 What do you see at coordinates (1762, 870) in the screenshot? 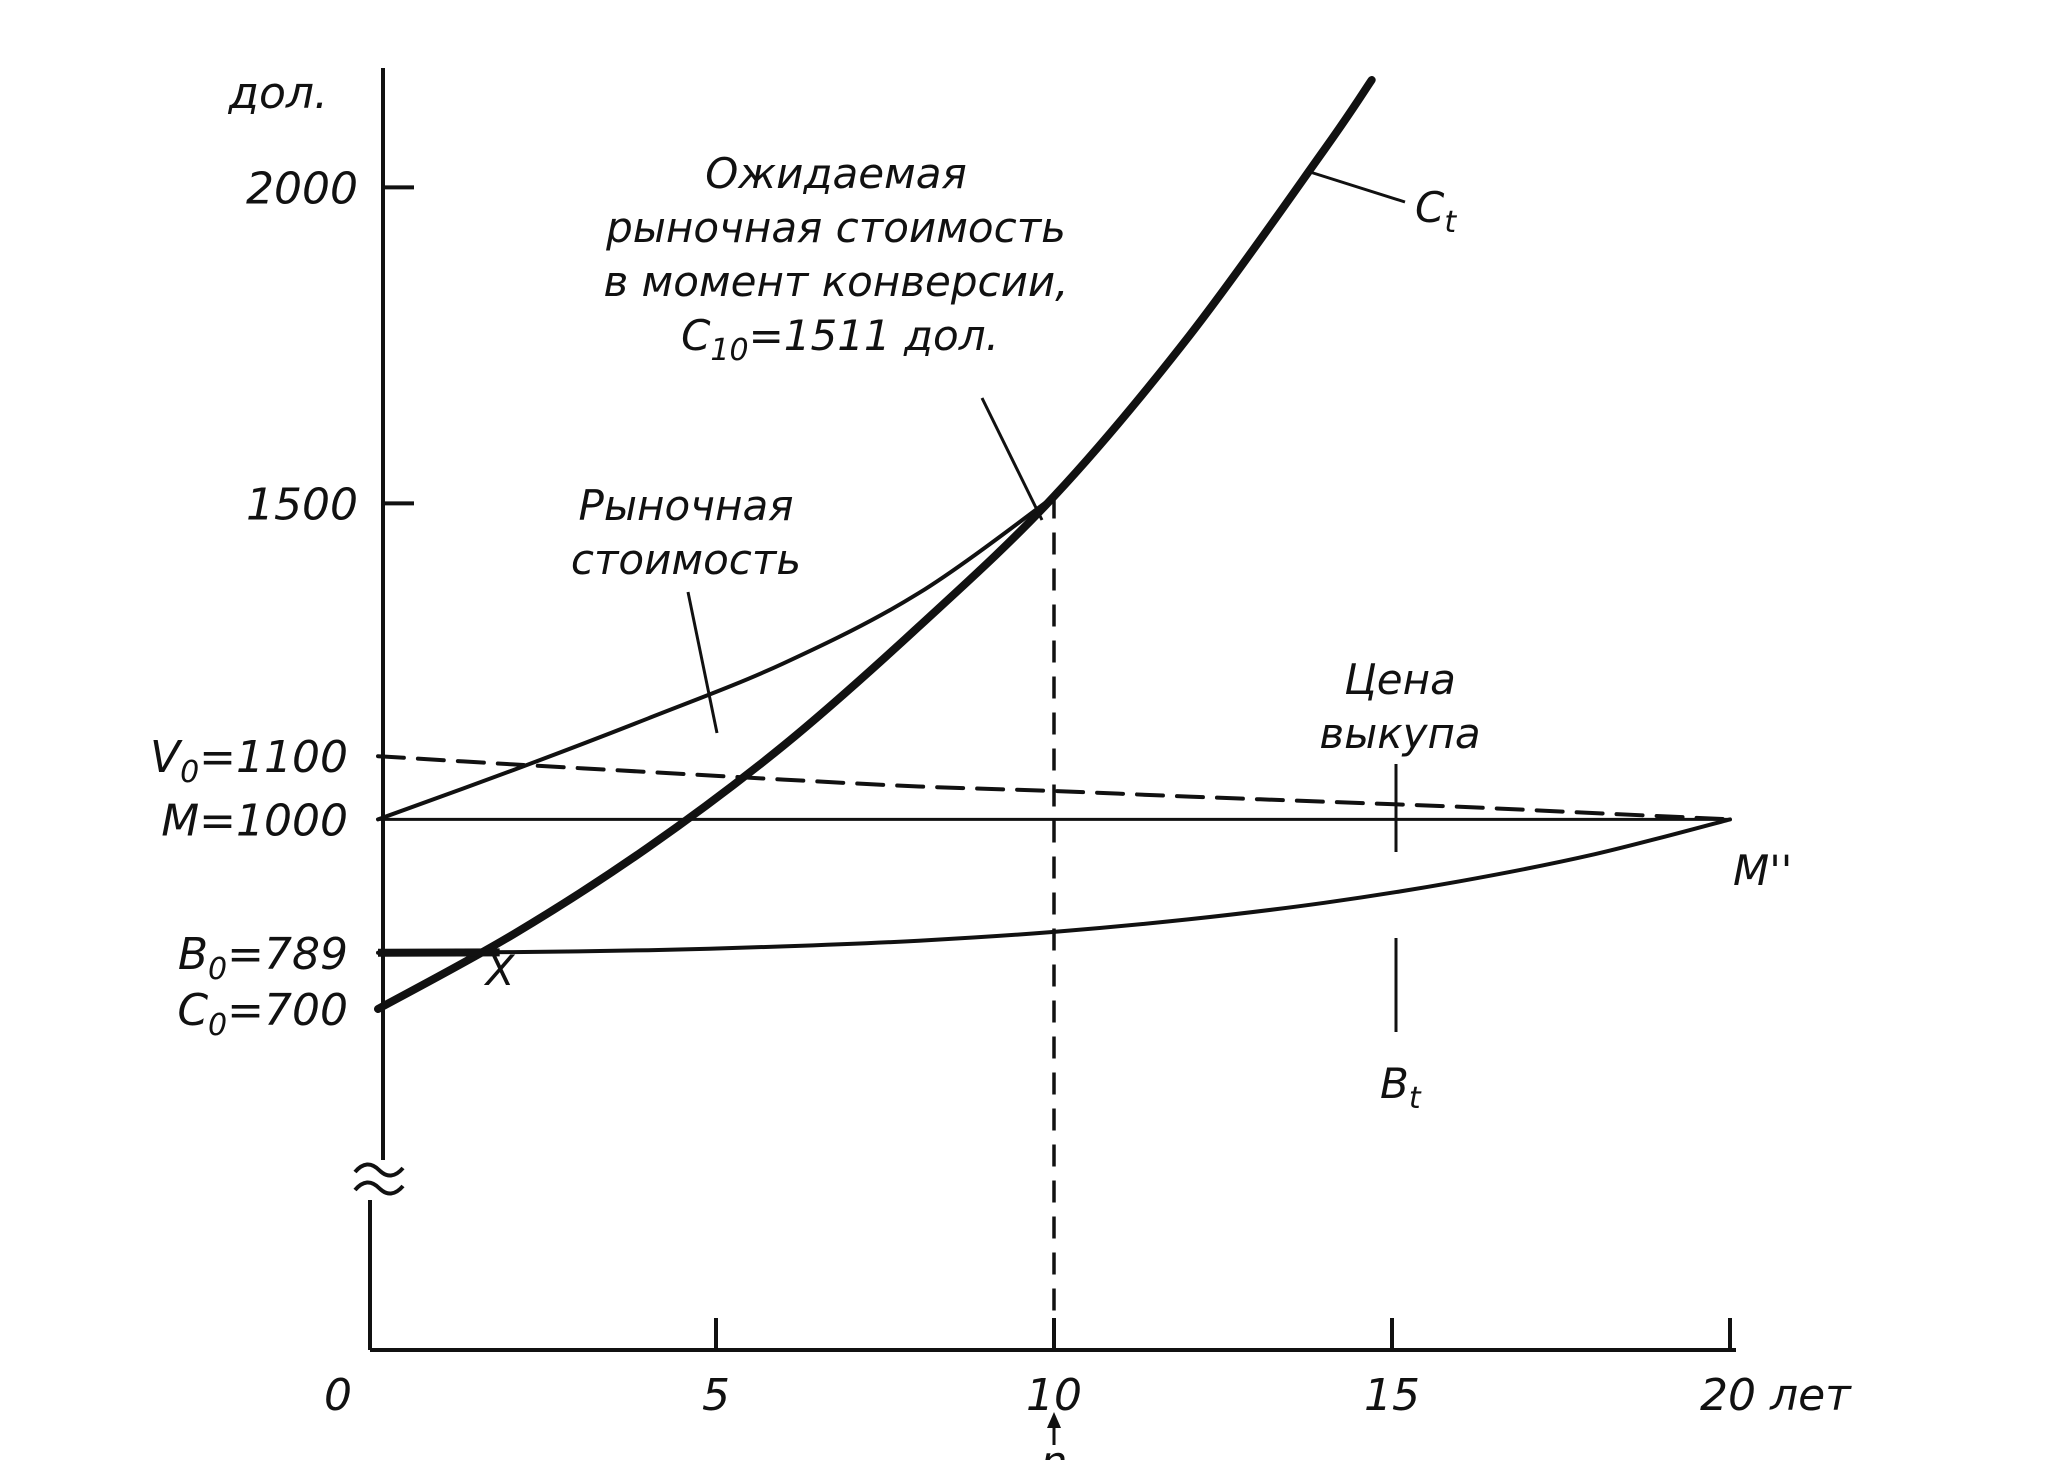
I see `annotation-m-double-prime: M''` at bounding box center [1762, 870].